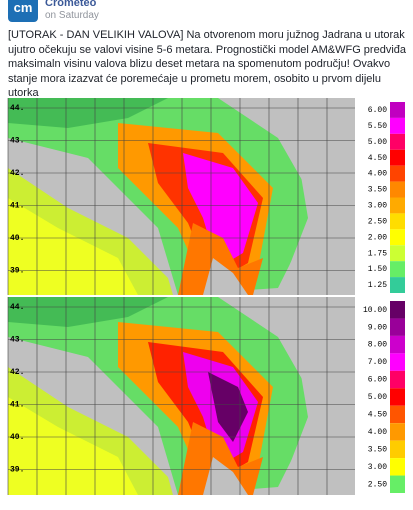 Image resolution: width=413 pixels, height=510 pixels. Describe the element at coordinates (377, 237) in the screenshot. I see `legend-label: 2.00` at that location.